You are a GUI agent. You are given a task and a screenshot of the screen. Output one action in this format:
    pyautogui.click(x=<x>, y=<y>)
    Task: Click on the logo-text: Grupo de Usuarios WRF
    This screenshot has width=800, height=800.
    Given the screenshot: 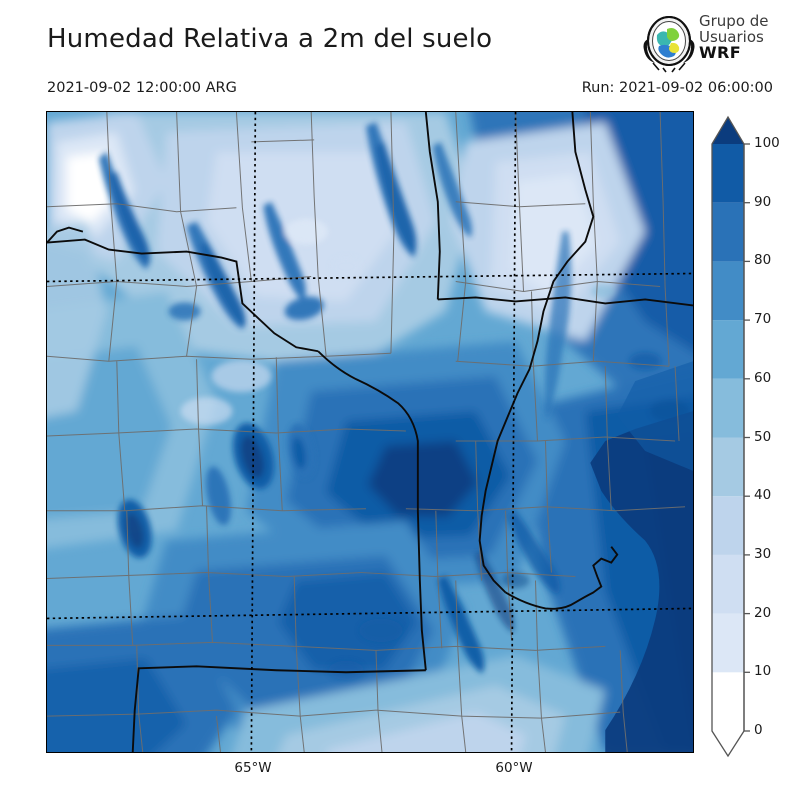 What is the action you would take?
    pyautogui.click(x=746, y=37)
    